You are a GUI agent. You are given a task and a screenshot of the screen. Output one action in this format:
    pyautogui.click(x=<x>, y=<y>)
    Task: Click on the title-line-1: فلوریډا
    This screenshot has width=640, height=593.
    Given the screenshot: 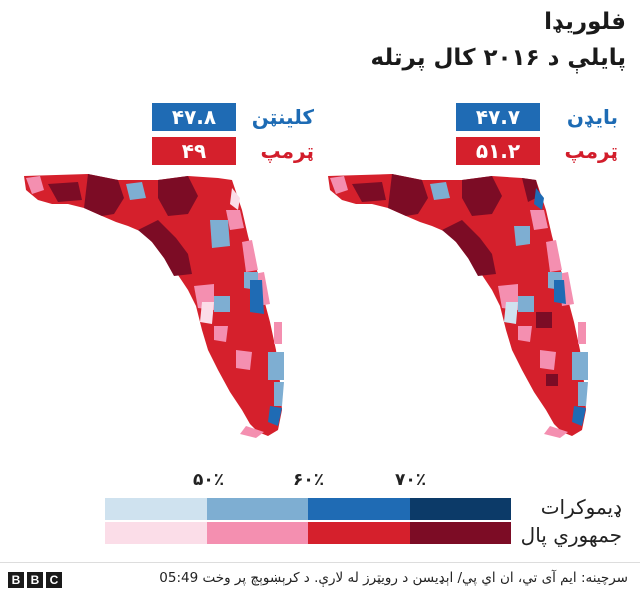 What is the action you would take?
    pyautogui.click(x=585, y=22)
    